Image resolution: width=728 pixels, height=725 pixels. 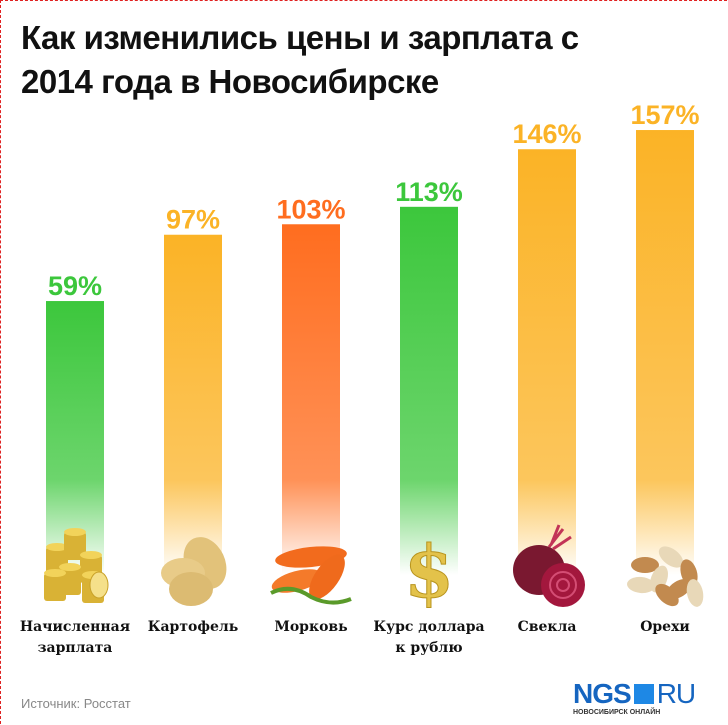 I want to click on category-label-line: Курс доллара, so click(x=429, y=627).